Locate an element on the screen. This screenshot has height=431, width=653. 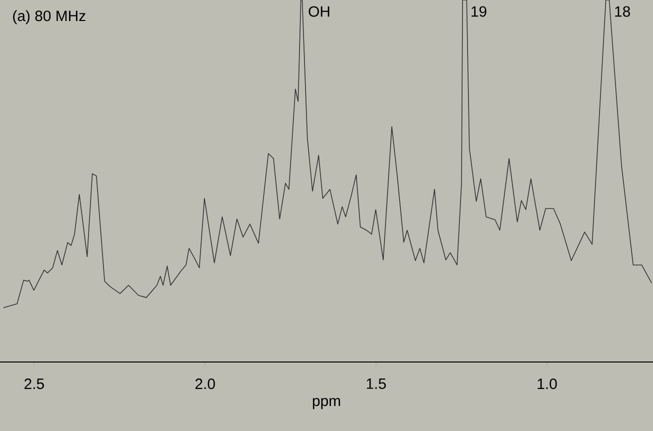
annotation: (a) 80 MHz is located at coordinates (49, 17).